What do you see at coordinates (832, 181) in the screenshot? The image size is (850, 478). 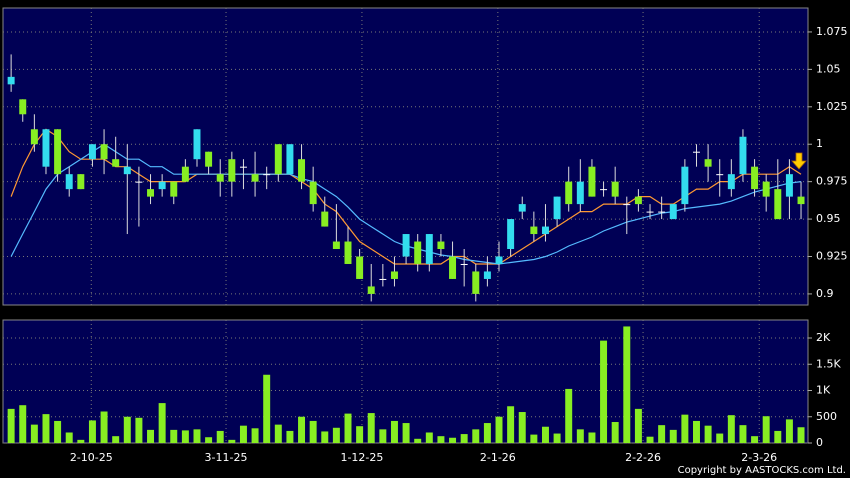 I see `y-tick-label: 0.975` at bounding box center [832, 181].